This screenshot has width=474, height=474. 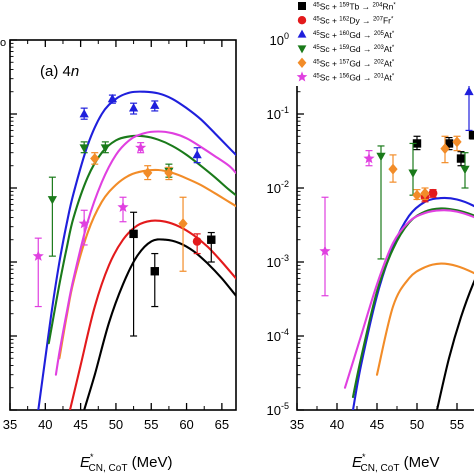 I want to click on legend-entry-label: 45Sc + 156Gd → 201At*, so click(x=354, y=78).